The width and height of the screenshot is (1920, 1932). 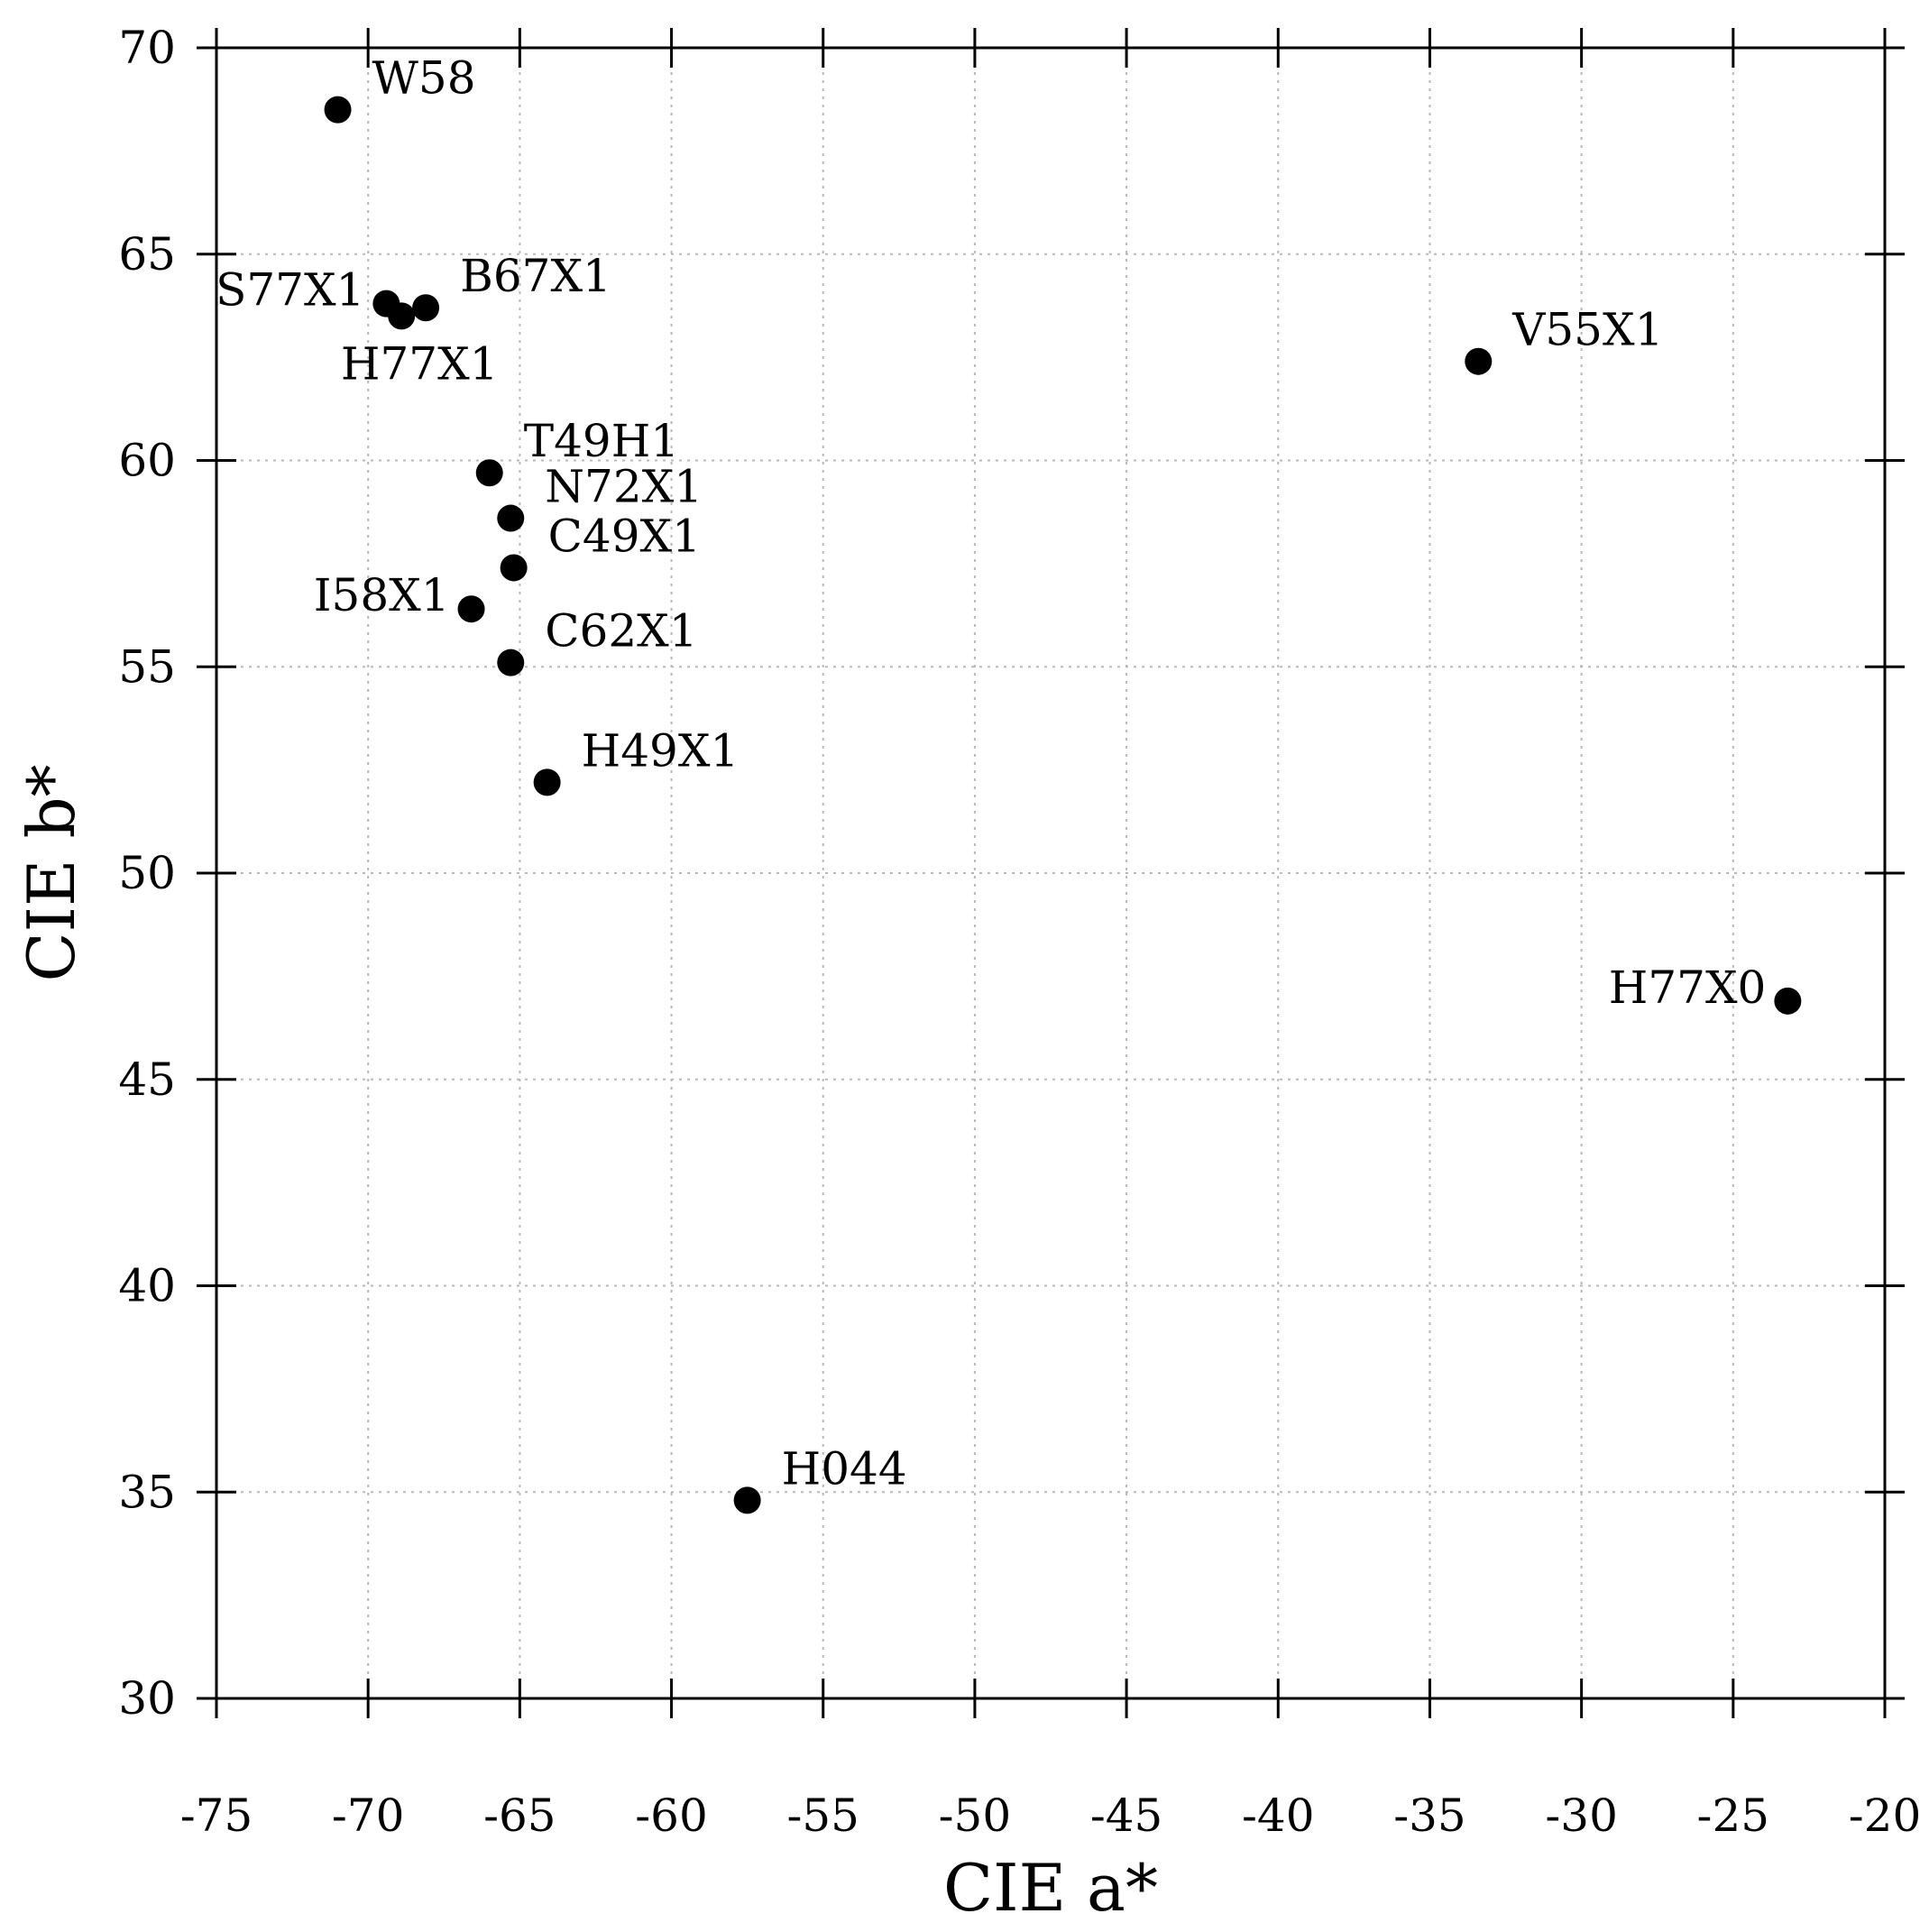 I want to click on y-tick-label: 45, so click(x=147, y=1080).